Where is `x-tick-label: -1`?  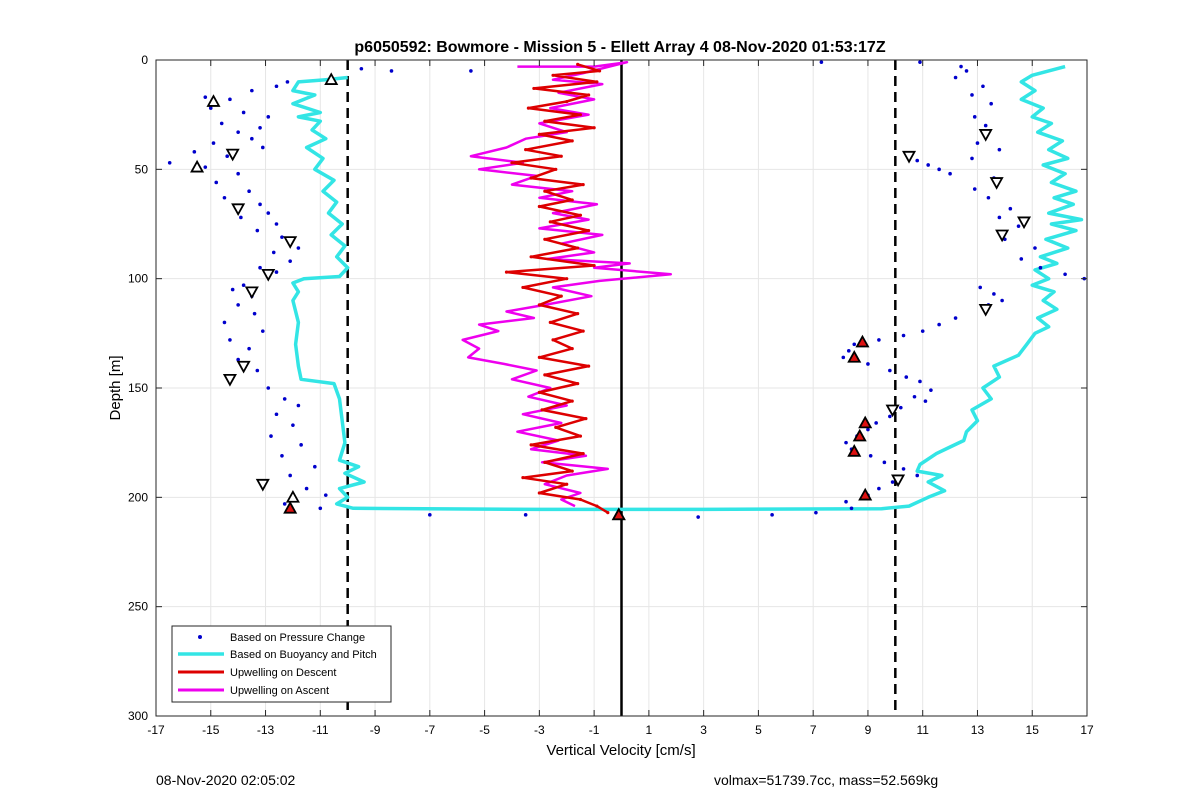 x-tick-label: -1 is located at coordinates (594, 730).